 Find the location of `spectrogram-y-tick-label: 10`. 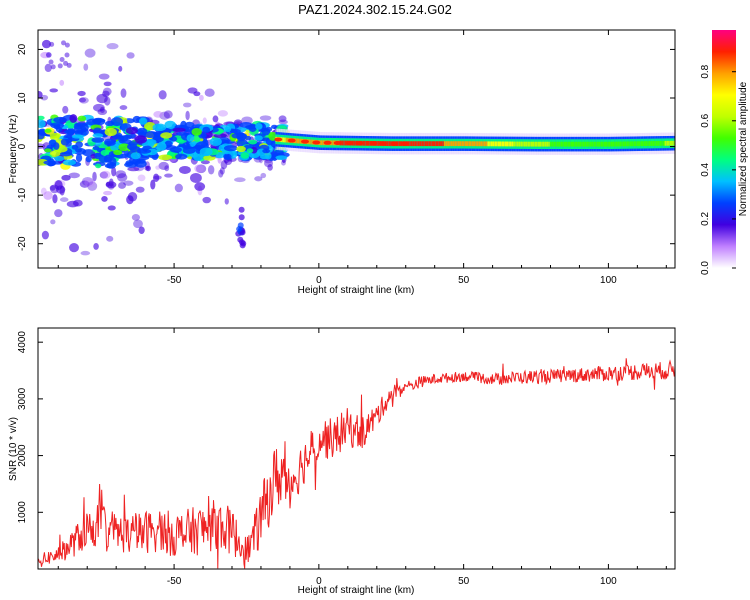

spectrogram-y-tick-label: 10 is located at coordinates (22, 98).